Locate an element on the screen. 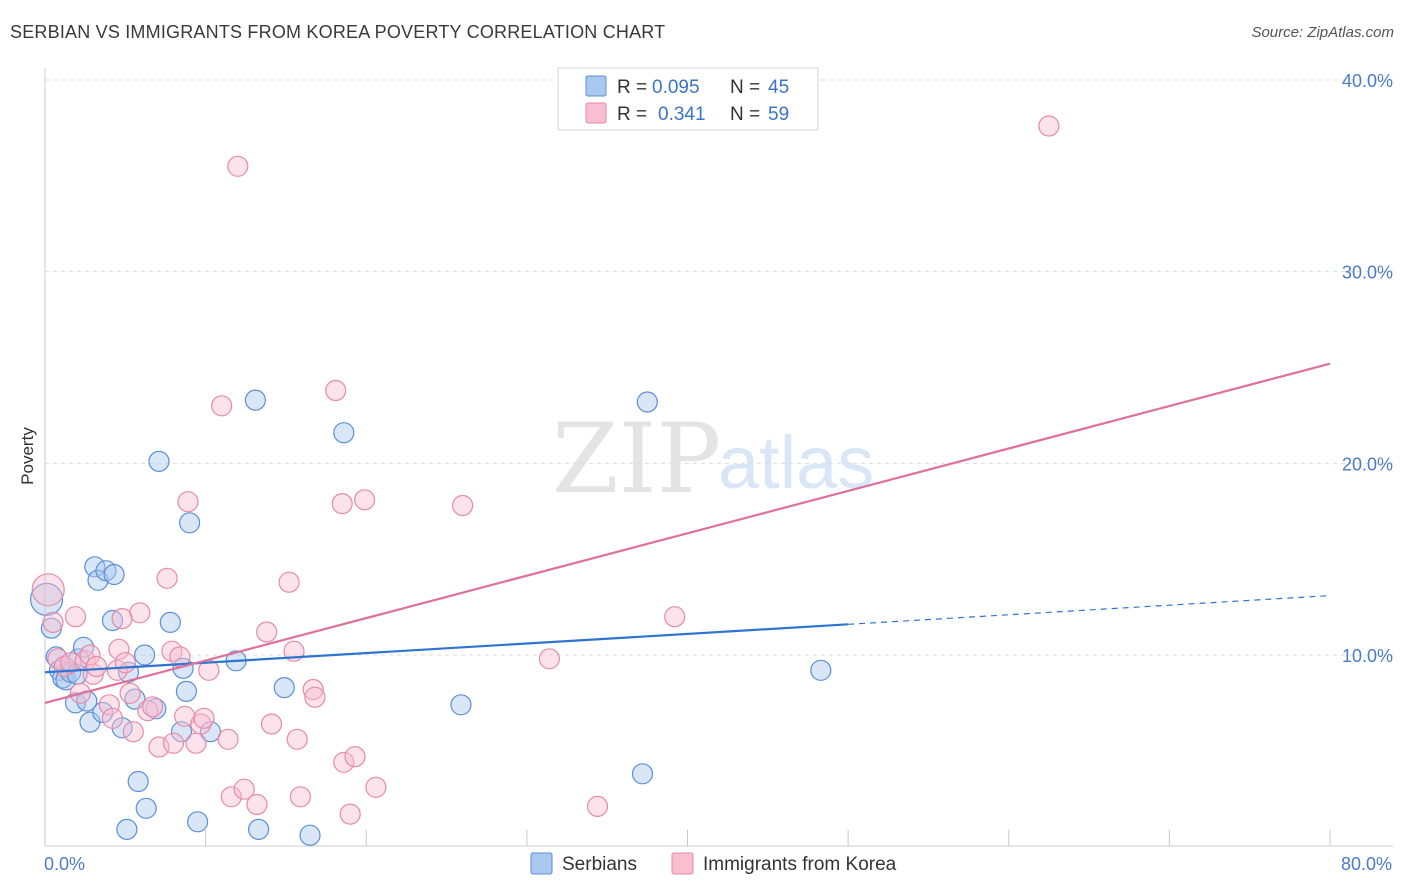  serbians-trendline-extension is located at coordinates (1089, 609).